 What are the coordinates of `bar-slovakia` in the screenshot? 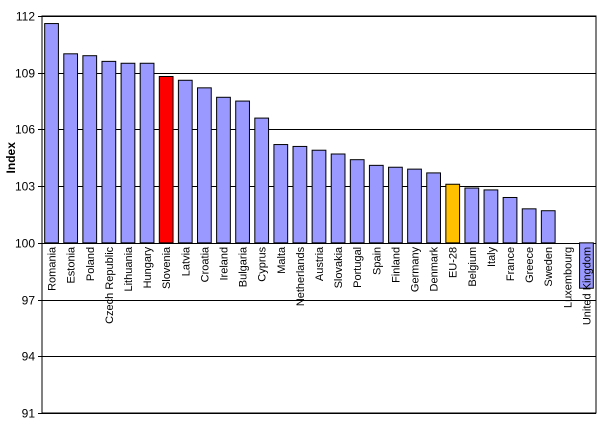 It's located at (338, 198).